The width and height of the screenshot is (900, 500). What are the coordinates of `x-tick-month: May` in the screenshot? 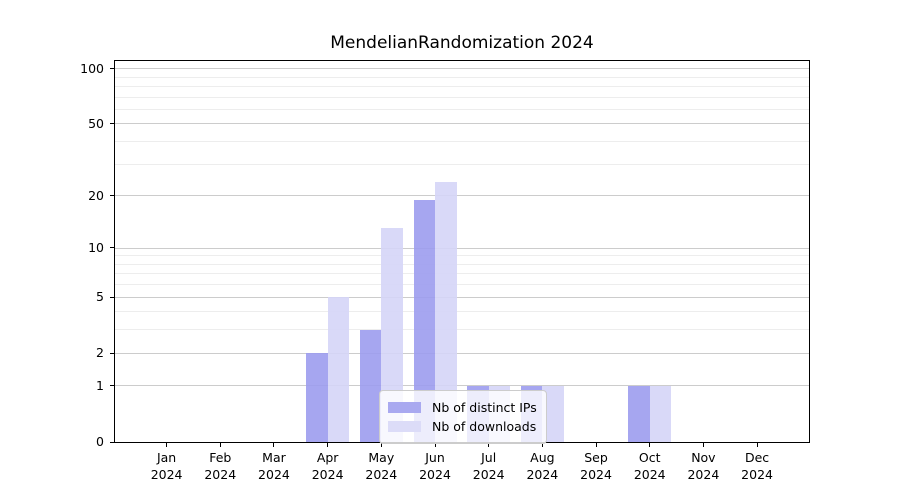 It's located at (381, 457).